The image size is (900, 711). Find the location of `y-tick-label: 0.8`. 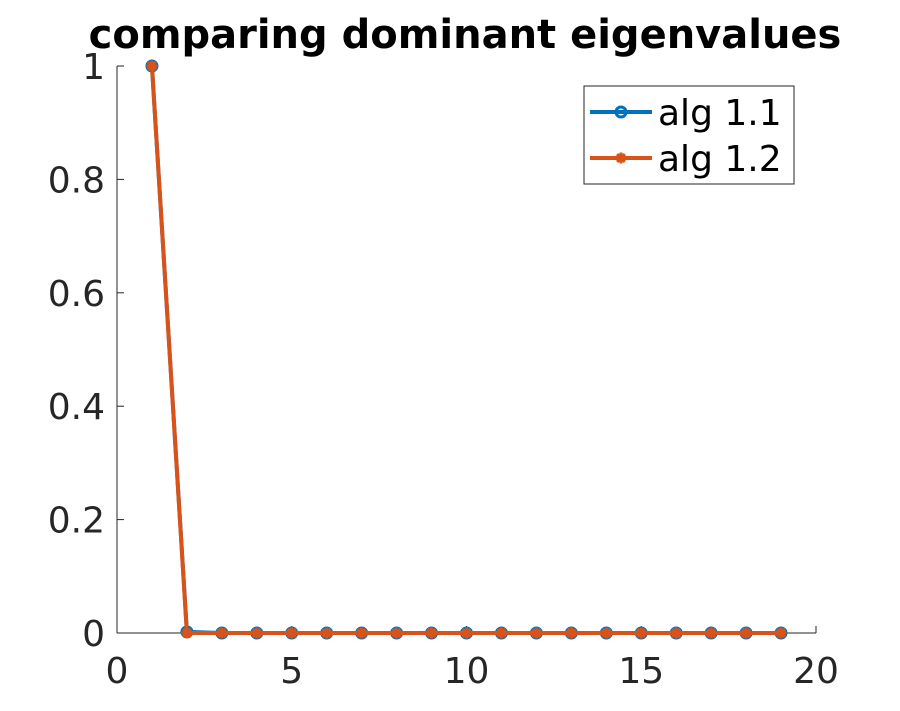

y-tick-label: 0.8 is located at coordinates (76, 180).